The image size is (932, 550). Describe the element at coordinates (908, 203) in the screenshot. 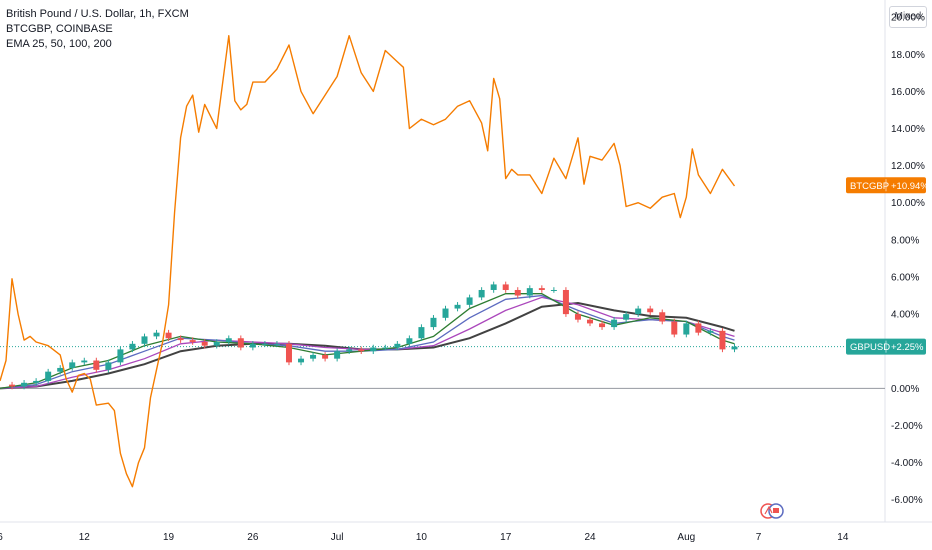

I see `y-tick-label: 10.00%` at that location.